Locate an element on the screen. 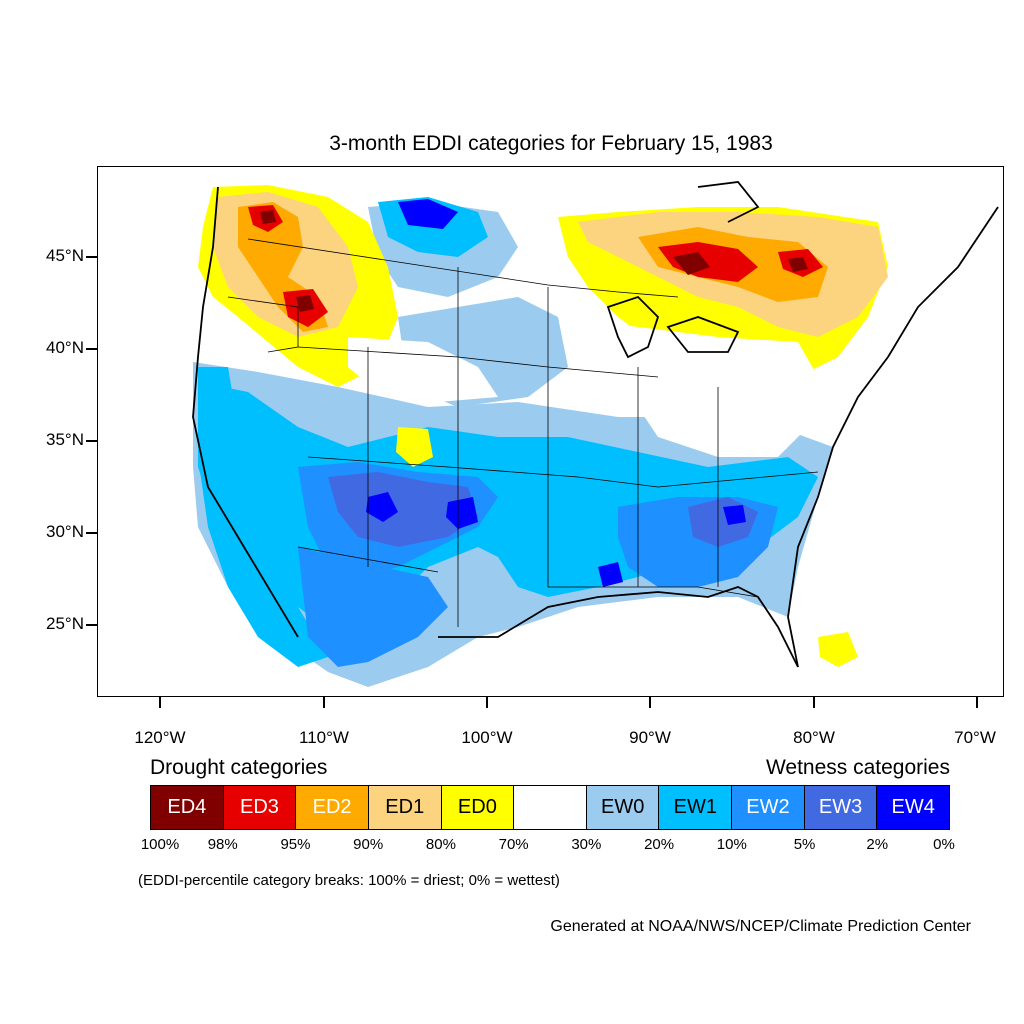  lat-label-40: 40°N is located at coordinates (65, 347).